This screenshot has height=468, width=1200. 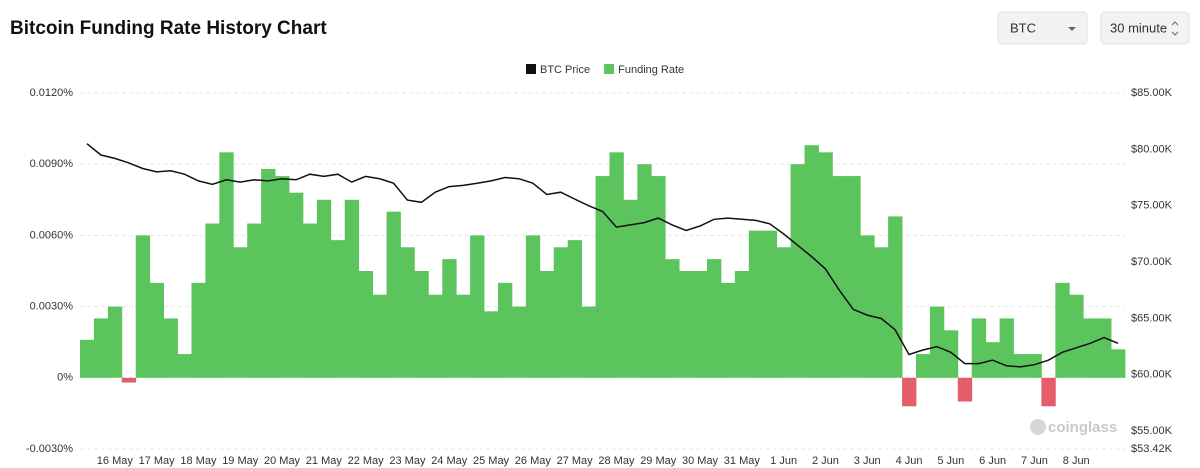 I want to click on y2-tick-label: $65.00K, so click(x=1152, y=318).